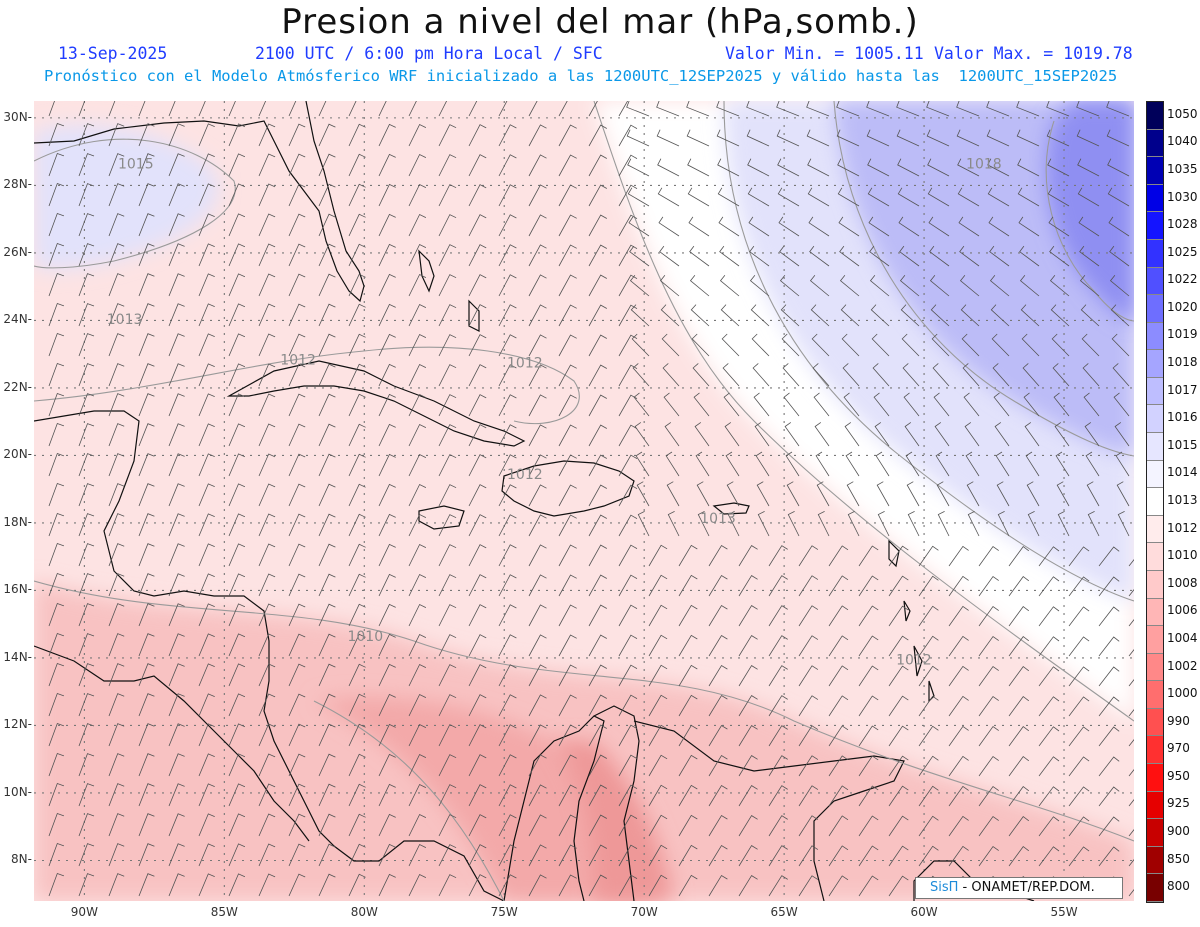 The width and height of the screenshot is (1200, 927). I want to click on lon-label: 75W, so click(504, 912).